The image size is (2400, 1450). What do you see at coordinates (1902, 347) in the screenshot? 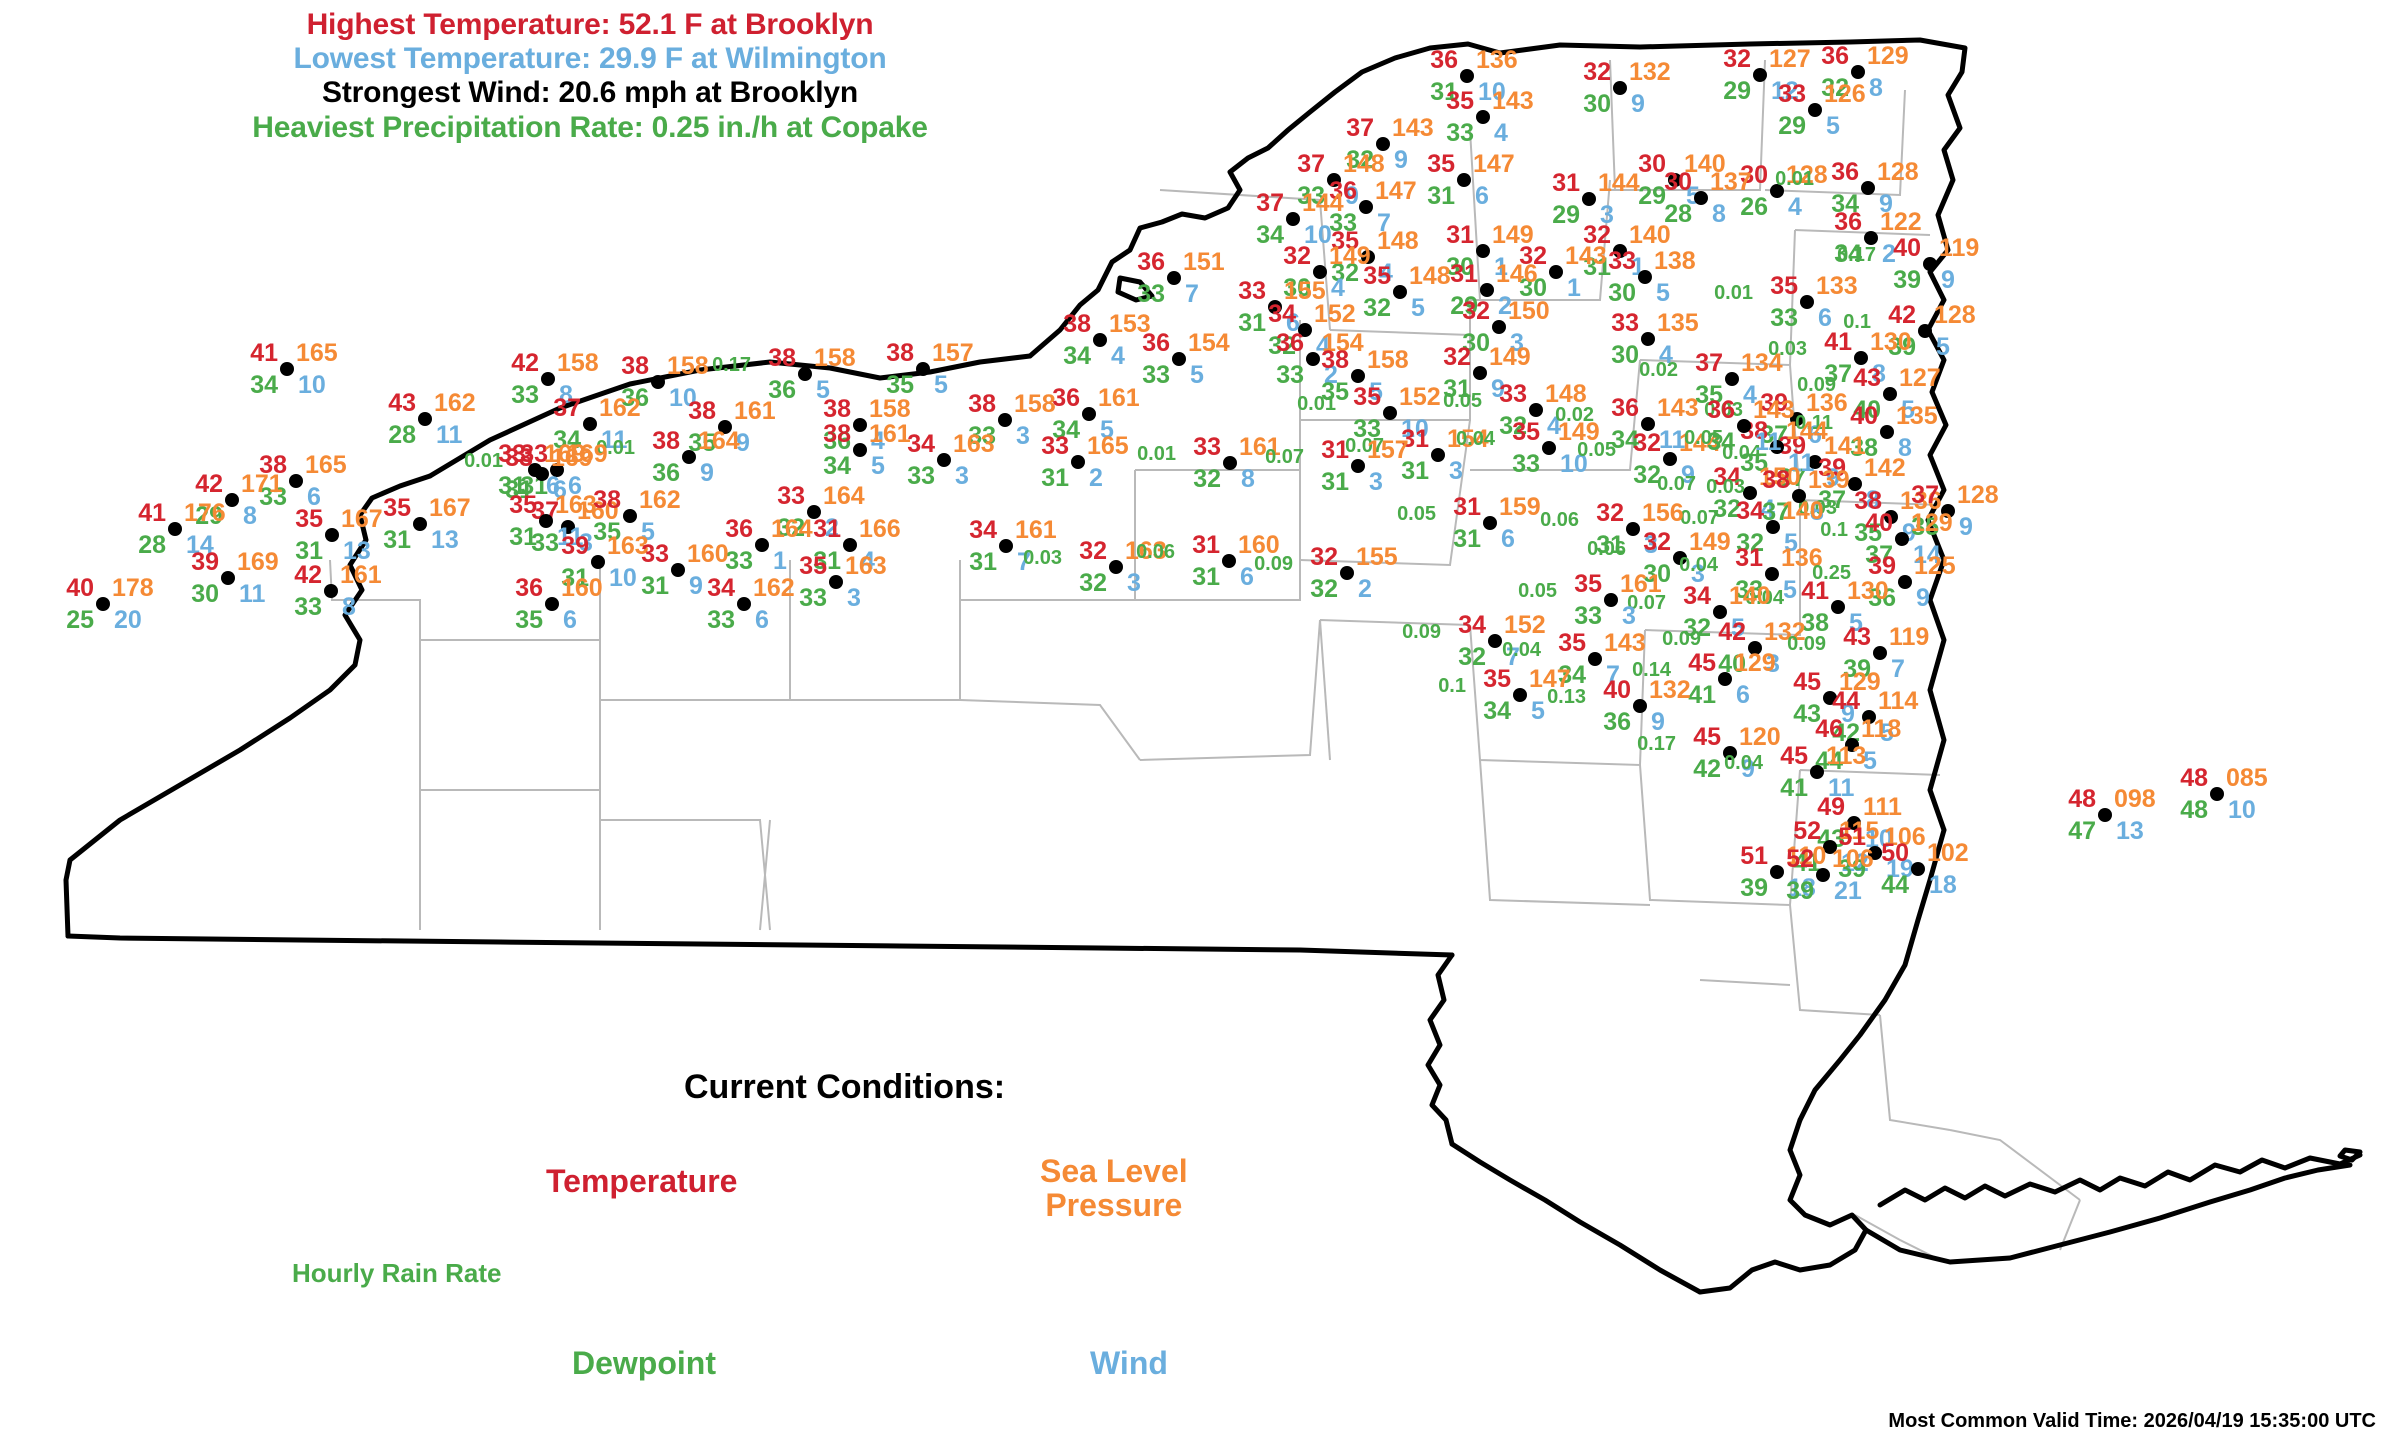
I see `station-dewpoint: 39` at bounding box center [1902, 347].